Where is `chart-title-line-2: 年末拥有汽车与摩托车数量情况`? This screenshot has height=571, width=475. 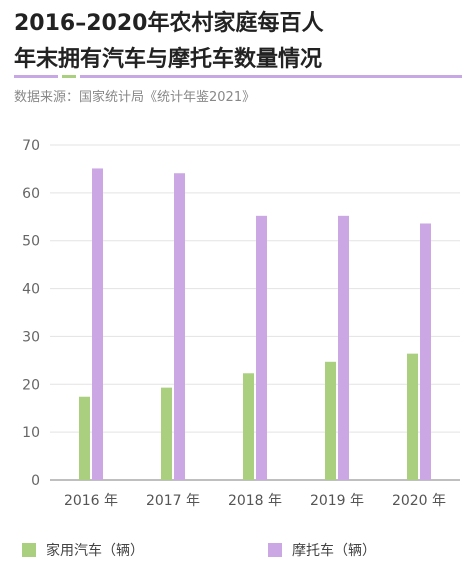 chart-title-line-2: 年末拥有汽车与摩托车数量情况 is located at coordinates (168, 59).